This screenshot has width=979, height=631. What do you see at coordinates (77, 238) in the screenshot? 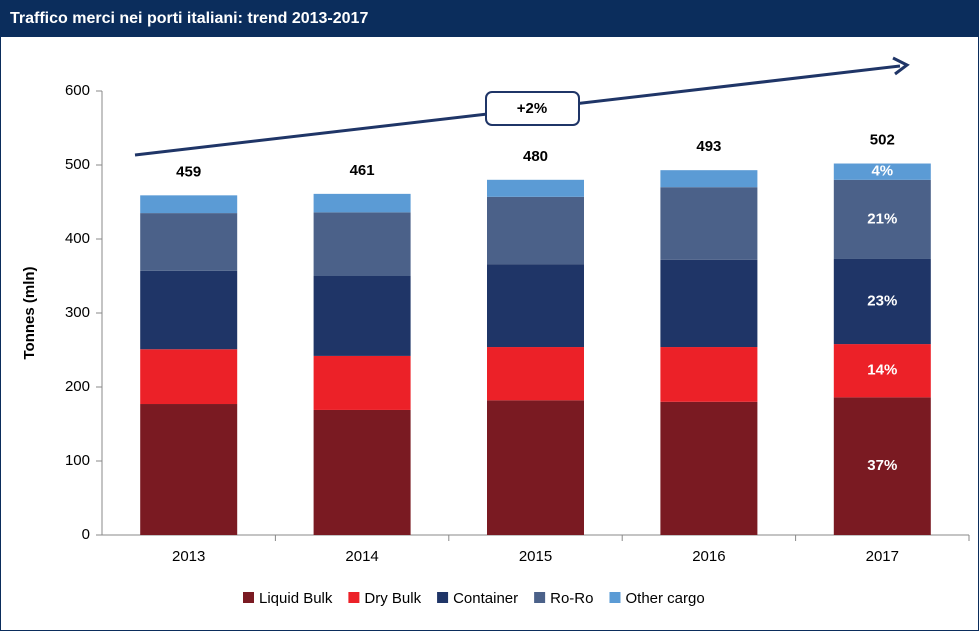
I see `y-tick-label: 400` at bounding box center [77, 238].